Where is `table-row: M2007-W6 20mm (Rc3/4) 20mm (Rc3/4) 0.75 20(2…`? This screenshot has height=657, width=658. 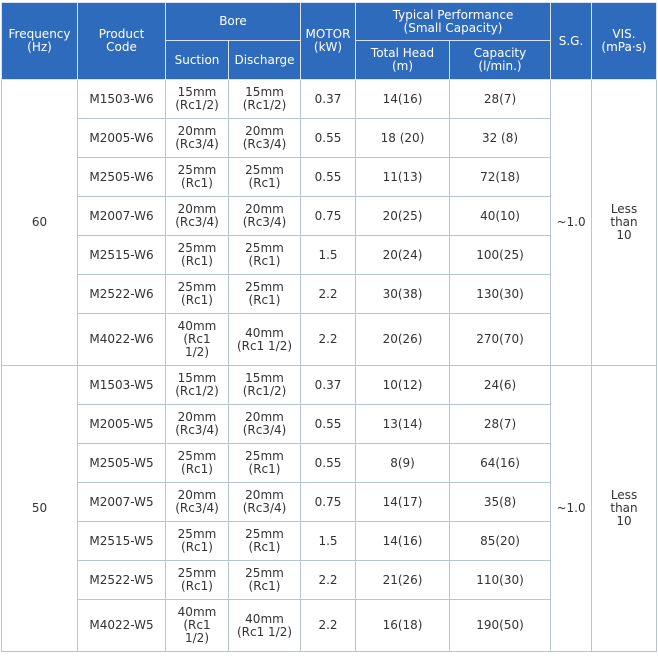
table-row: M2007-W6 20mm (Rc3/4) 20mm (Rc3/4) 0.75 20(2… is located at coordinates (329, 216).